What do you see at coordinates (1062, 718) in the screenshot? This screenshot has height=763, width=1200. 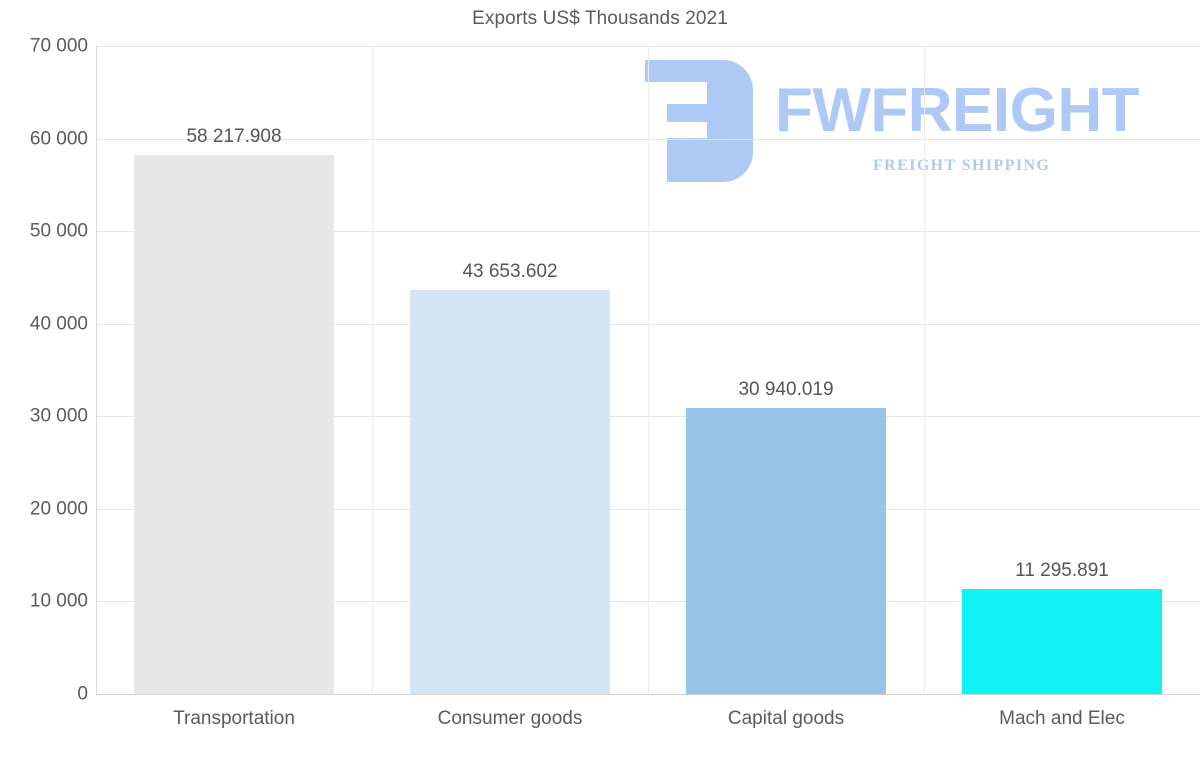 I see `x-axis-tick-label: Mach and Elec` at bounding box center [1062, 718].